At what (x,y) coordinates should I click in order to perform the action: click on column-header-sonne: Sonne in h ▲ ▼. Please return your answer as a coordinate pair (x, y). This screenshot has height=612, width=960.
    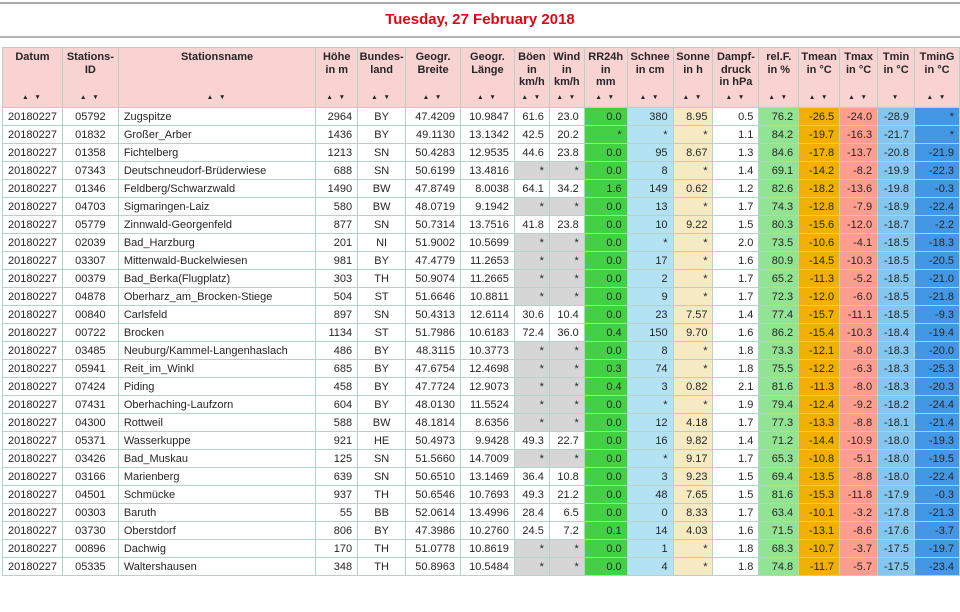
    Looking at the image, I should click on (693, 77).